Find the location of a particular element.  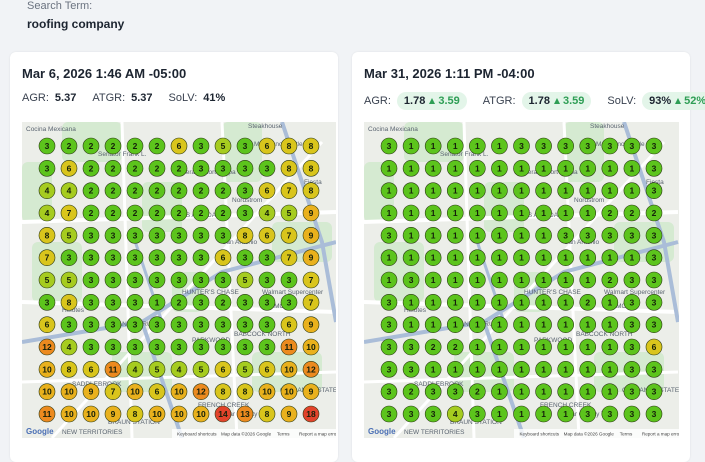

rank-value: 8 is located at coordinates (245, 235).